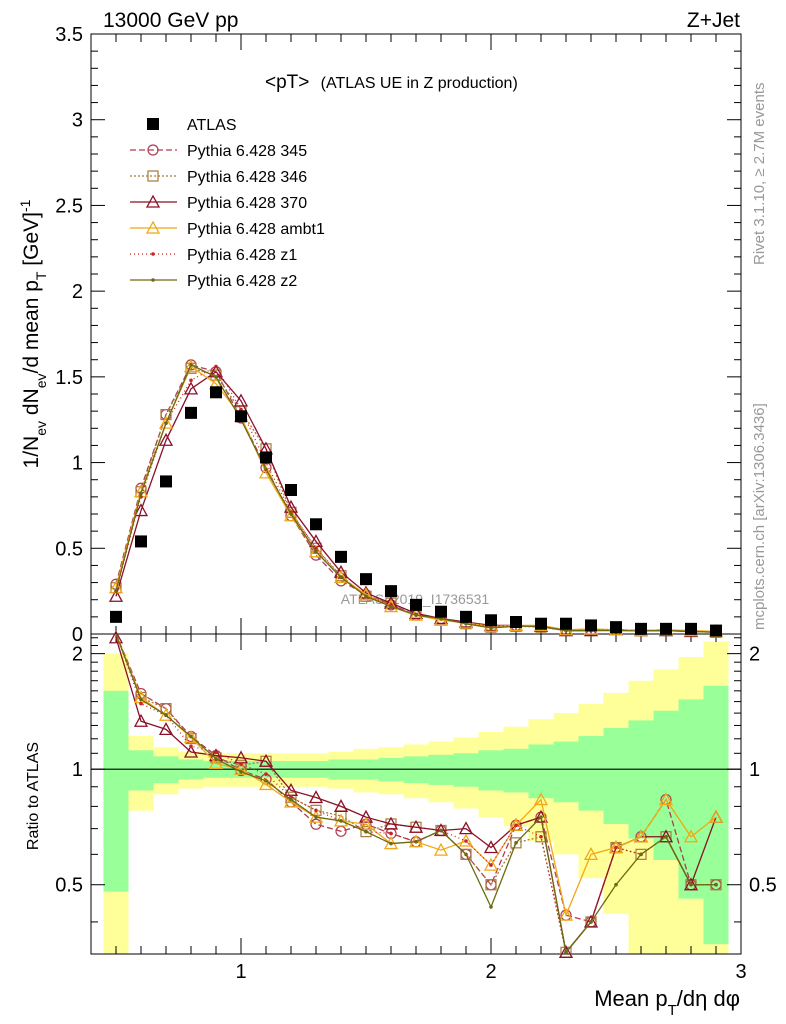  What do you see at coordinates (77, 292) in the screenshot?
I see `y-tick-label: 2` at bounding box center [77, 292].